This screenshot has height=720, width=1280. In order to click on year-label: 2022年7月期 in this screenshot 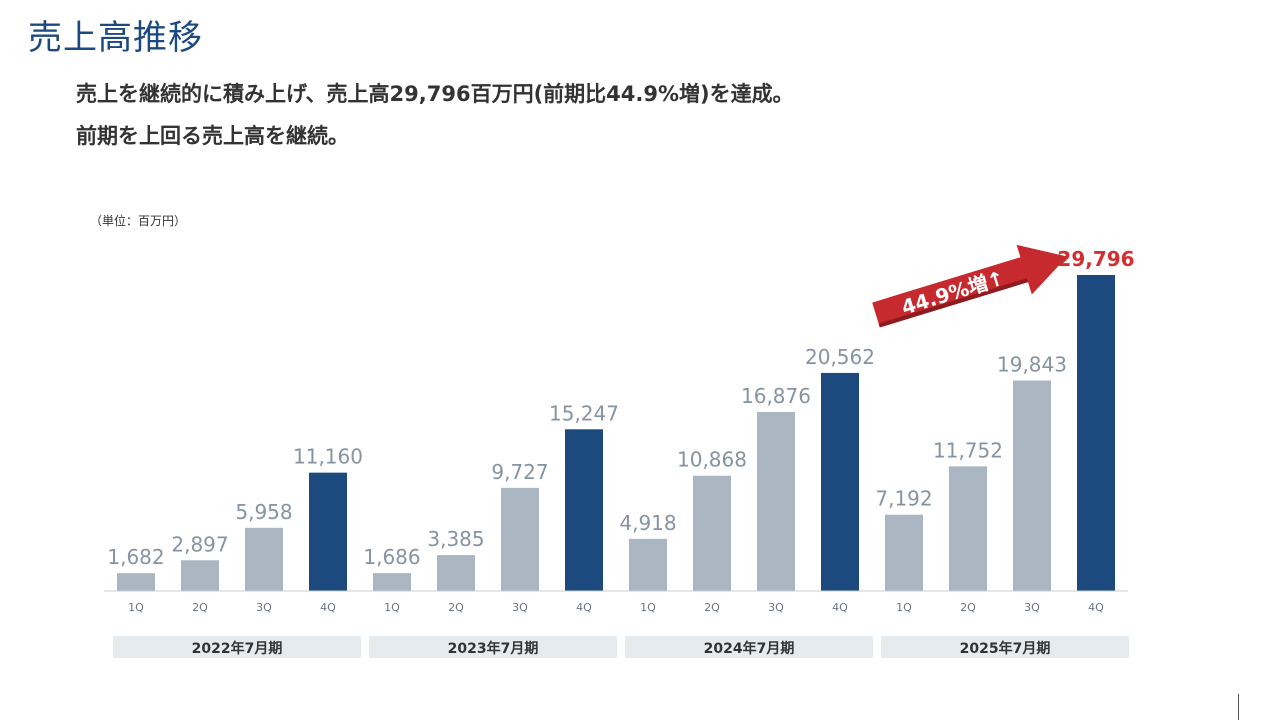, I will do `click(237, 648)`.